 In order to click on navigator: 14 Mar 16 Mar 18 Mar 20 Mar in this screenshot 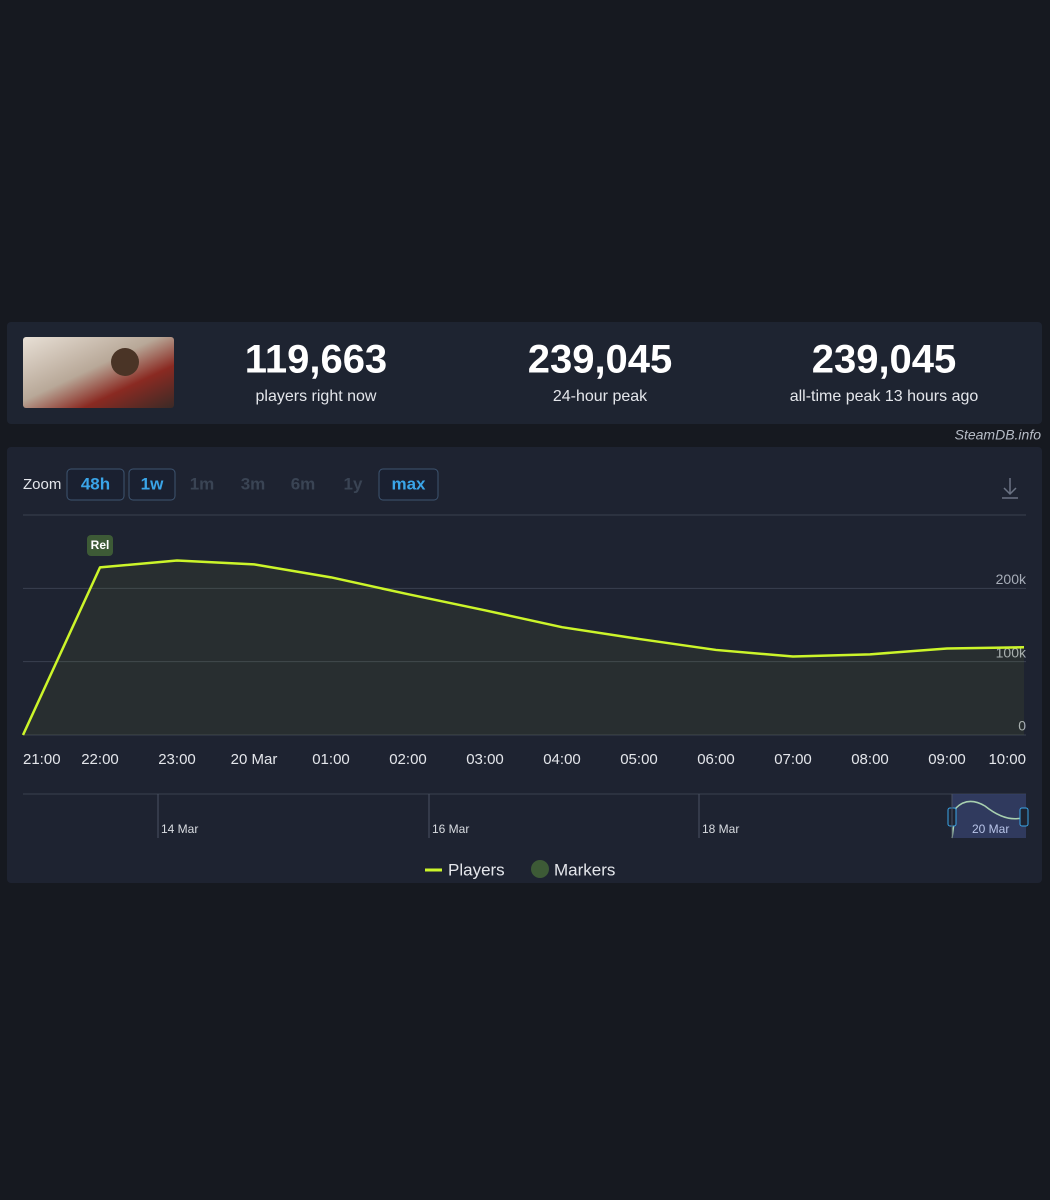, I will do `click(526, 816)`.